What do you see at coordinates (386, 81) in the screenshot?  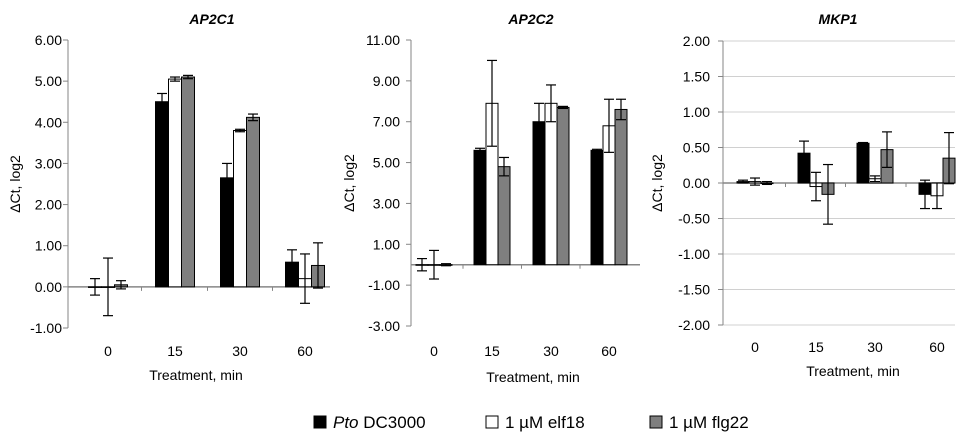 I see `y-tick-label: 9.00` at bounding box center [386, 81].